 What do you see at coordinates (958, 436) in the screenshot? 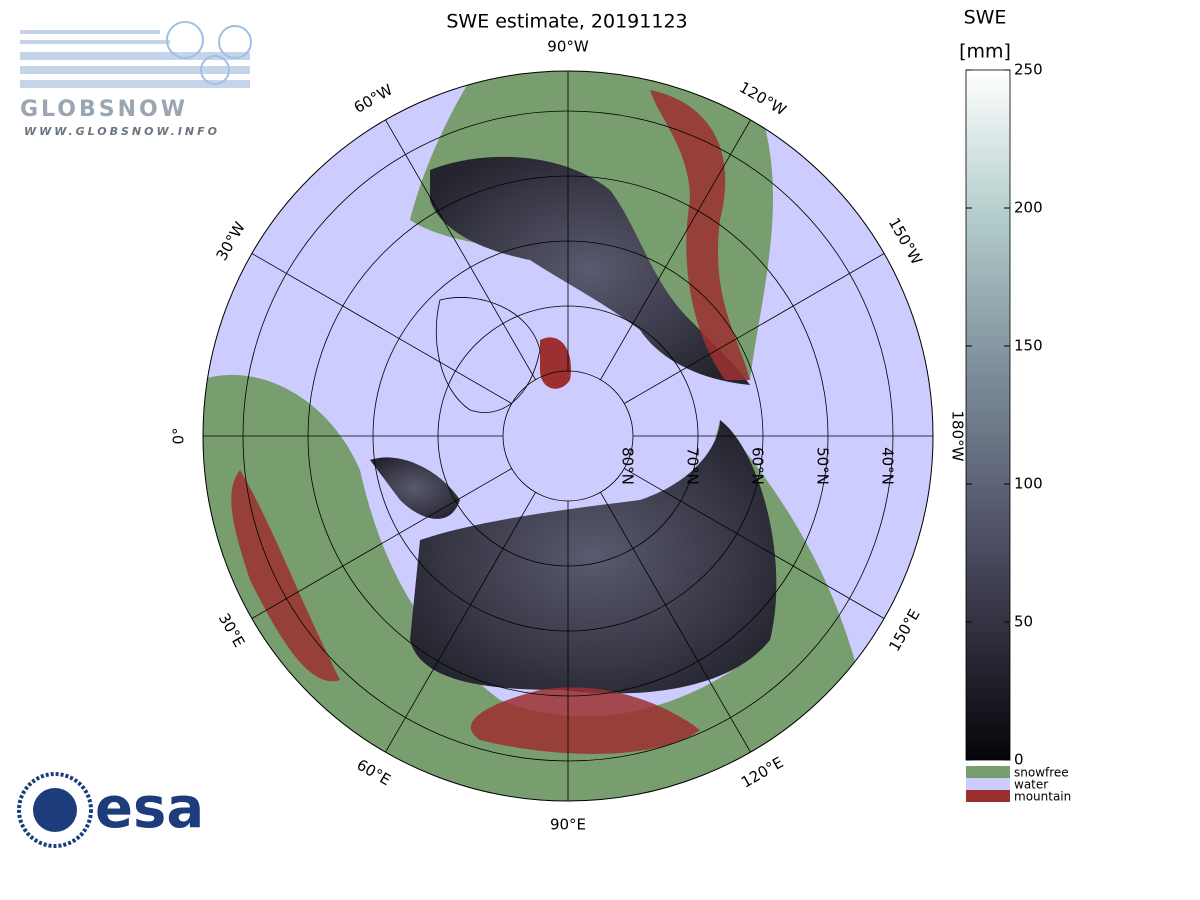
I see `meridian-label: 180°W` at bounding box center [958, 436].